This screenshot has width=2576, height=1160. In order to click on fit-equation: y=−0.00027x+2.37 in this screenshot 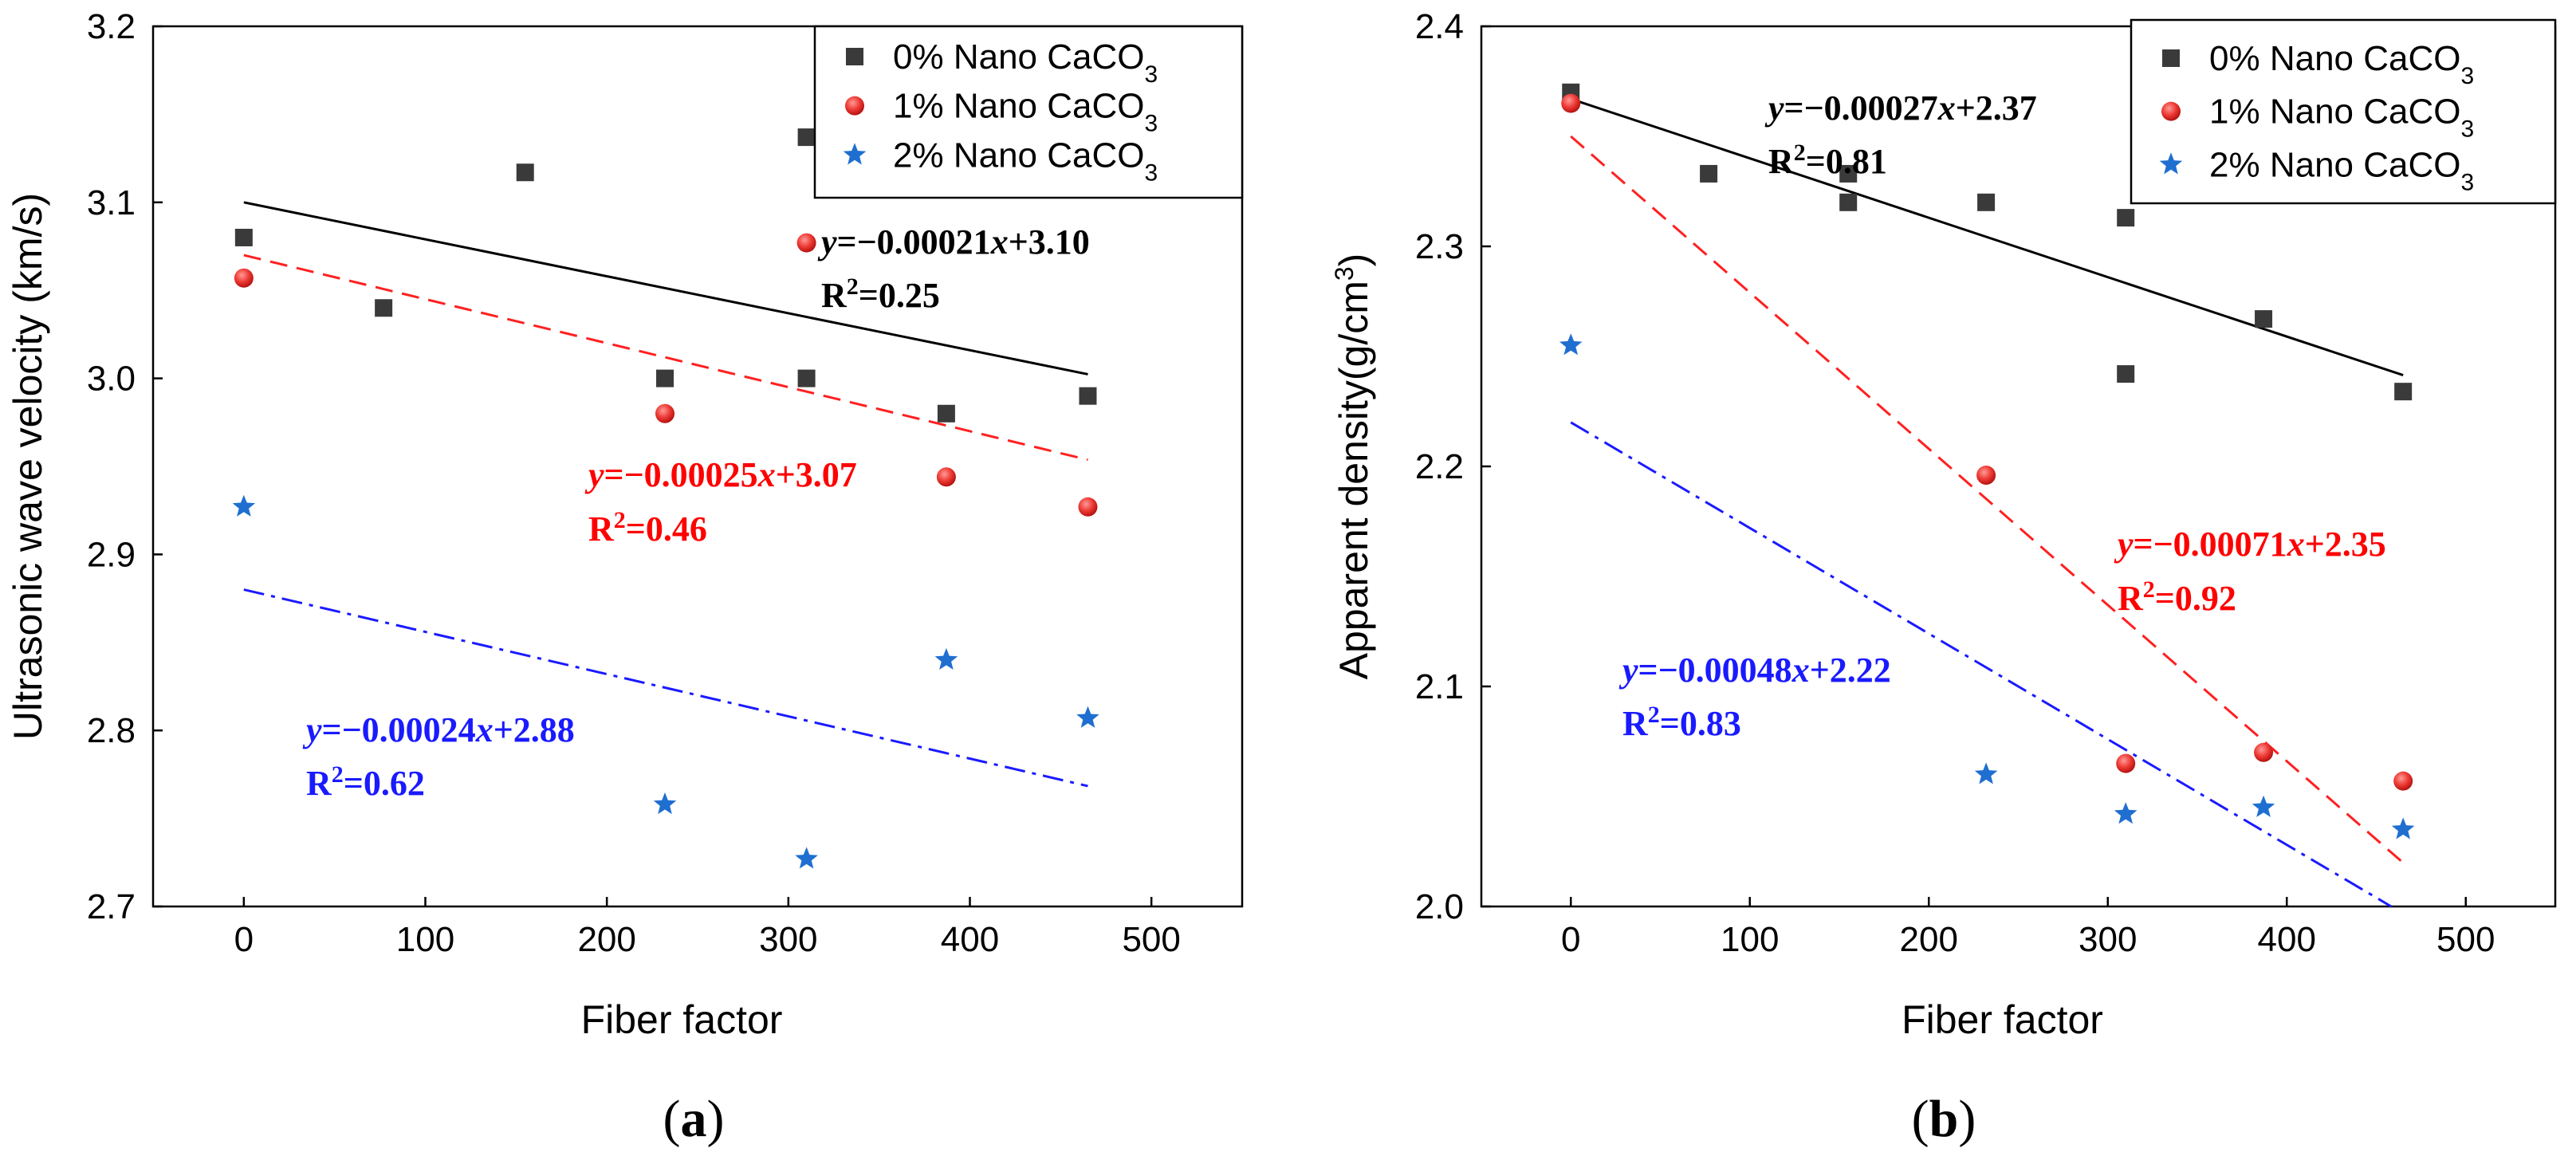, I will do `click(1901, 108)`.